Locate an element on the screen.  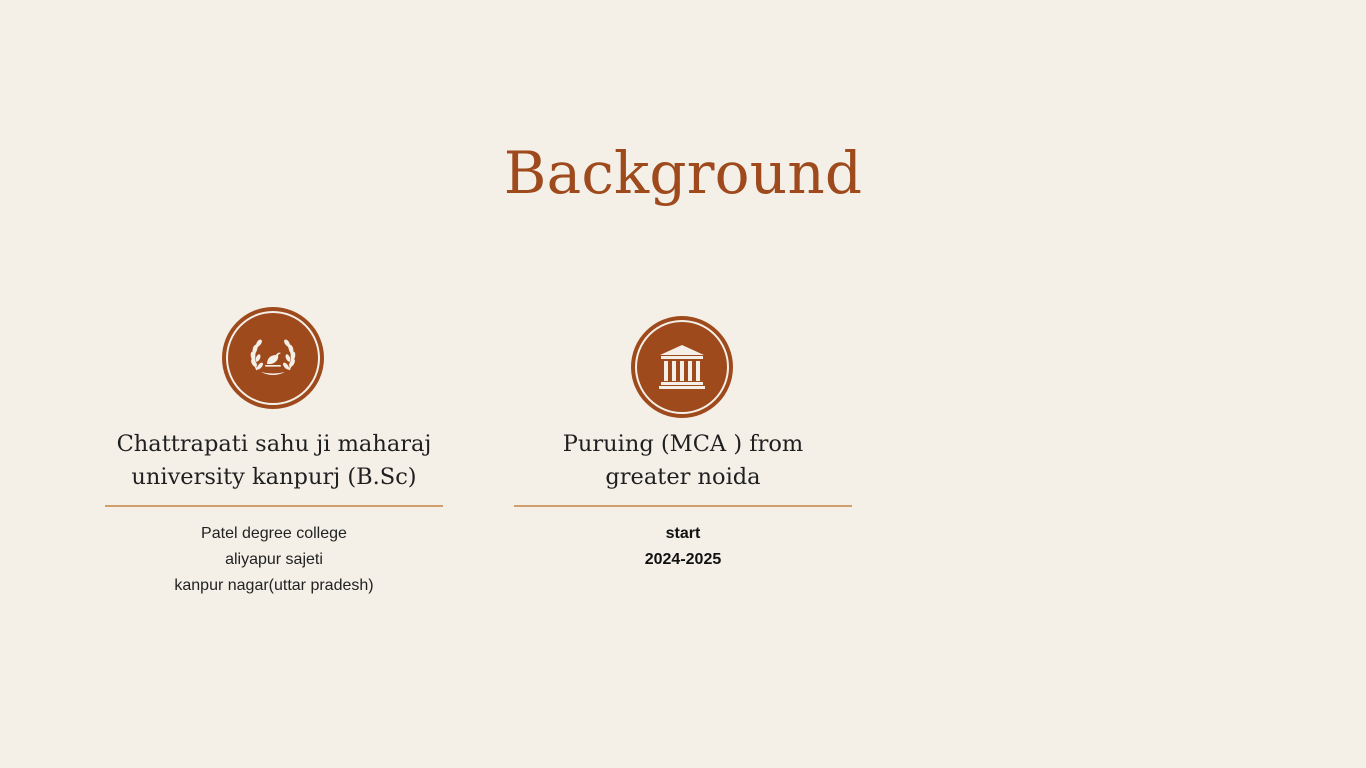
detail-line: Patel degree college is located at coordinates (274, 533).